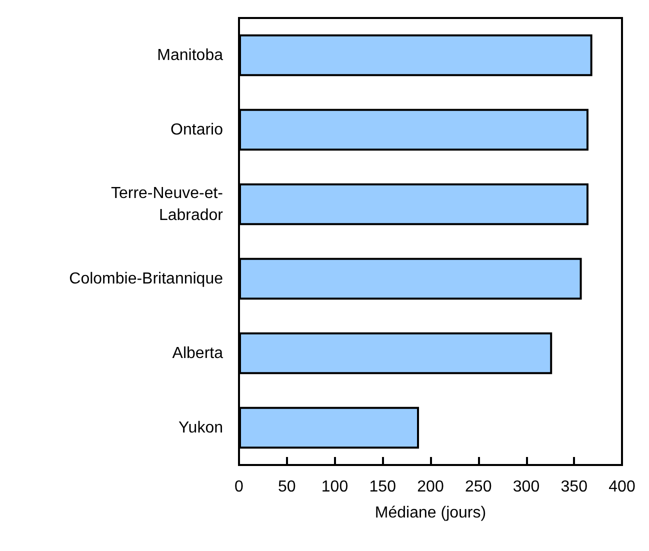  What do you see at coordinates (146, 279) in the screenshot?
I see `y-tick-label: Colombie-Britannique` at bounding box center [146, 279].